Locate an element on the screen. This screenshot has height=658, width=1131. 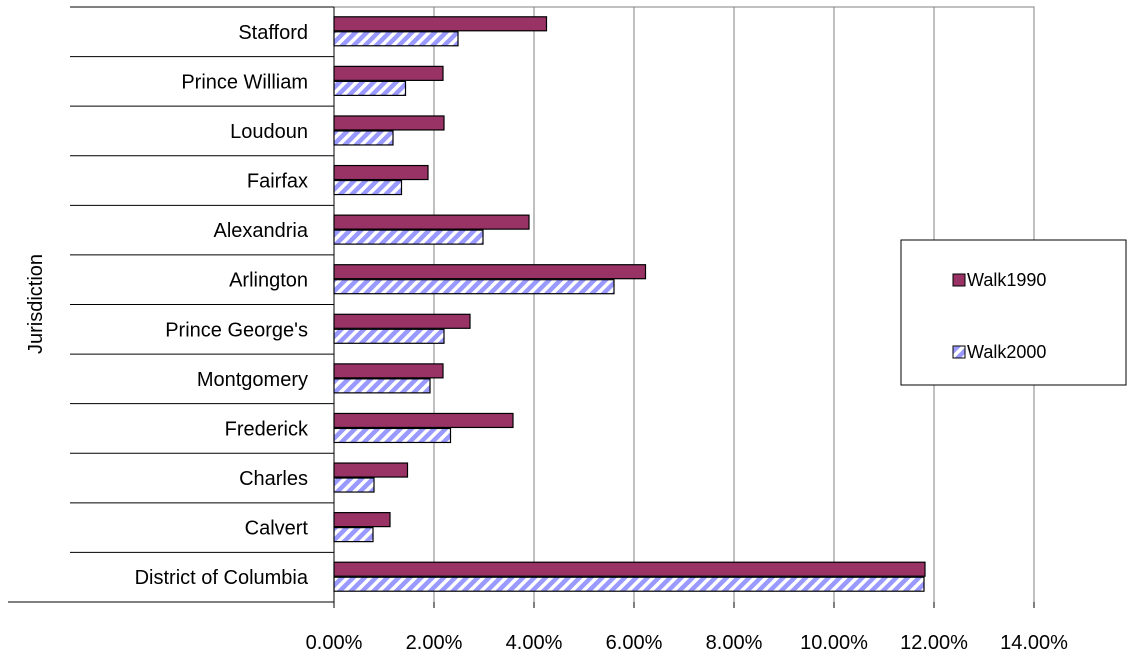
category-label: Charles is located at coordinates (273, 479).